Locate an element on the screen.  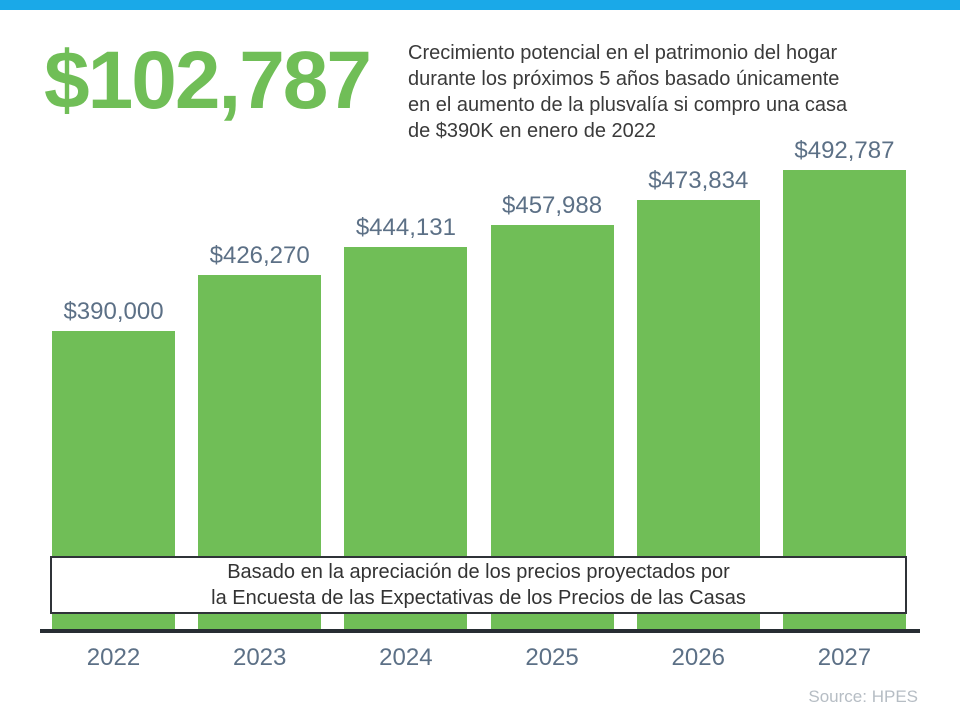
x-axis-tick-label: 2027 is located at coordinates (844, 657).